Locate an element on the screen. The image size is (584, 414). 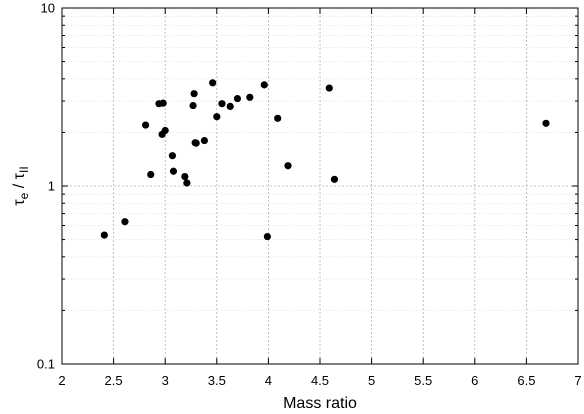
x-tick-label: 2 is located at coordinates (61, 380).